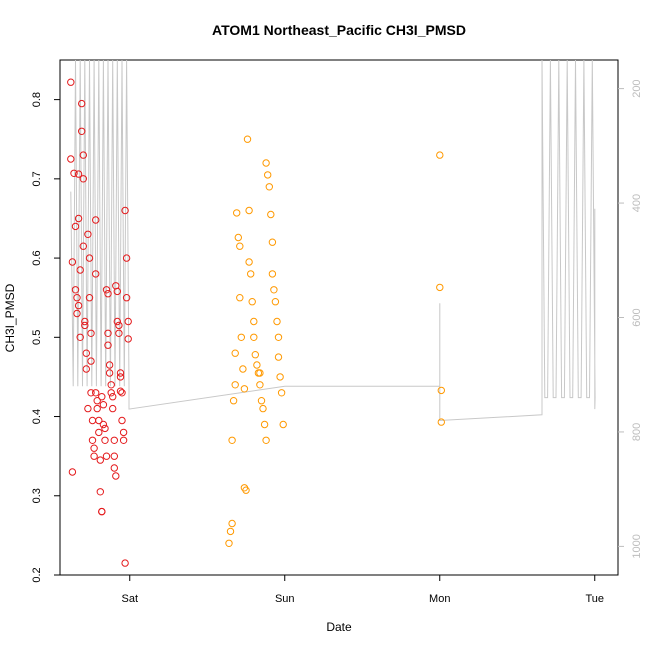 This screenshot has height=650, width=650. I want to click on chart-title: ATOM1 Northeast_Pacific CH3I_PMSD, so click(339, 30).